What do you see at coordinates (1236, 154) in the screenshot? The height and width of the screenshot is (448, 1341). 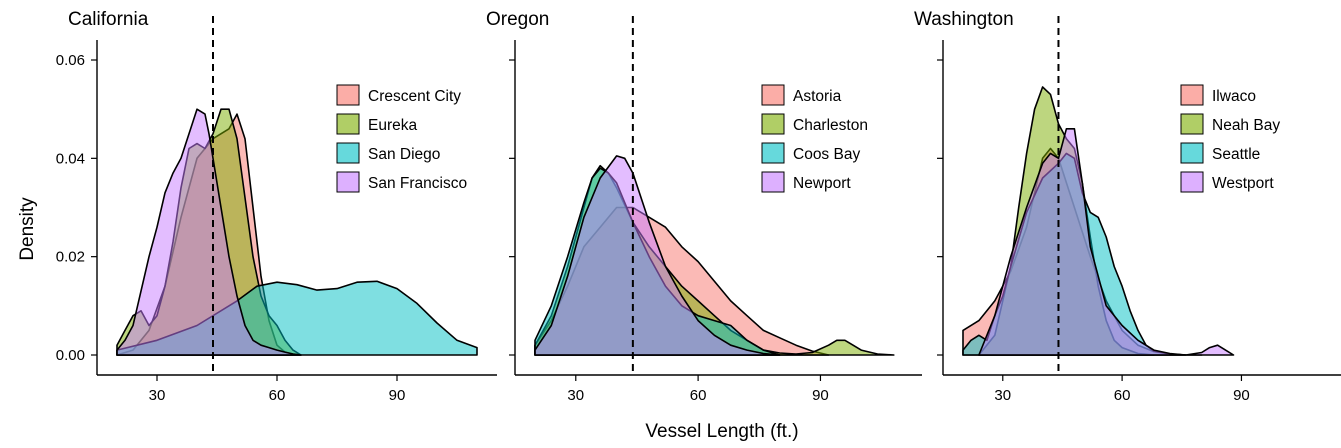 I see `legend-label: Seattle` at bounding box center [1236, 154].